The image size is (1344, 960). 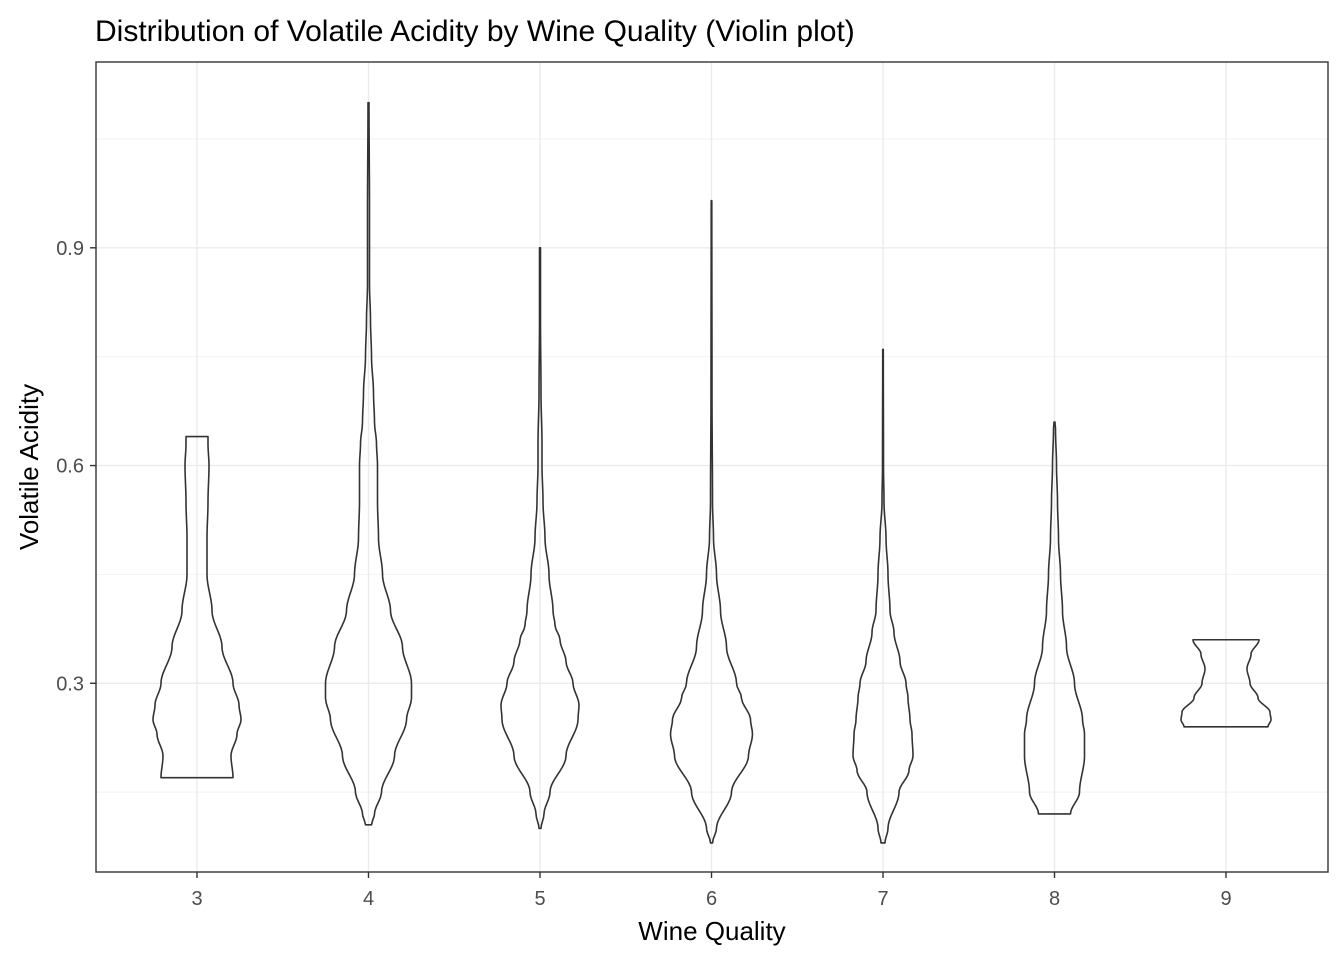 What do you see at coordinates (29, 467) in the screenshot?
I see `y-axis-title: Volatile Acidity` at bounding box center [29, 467].